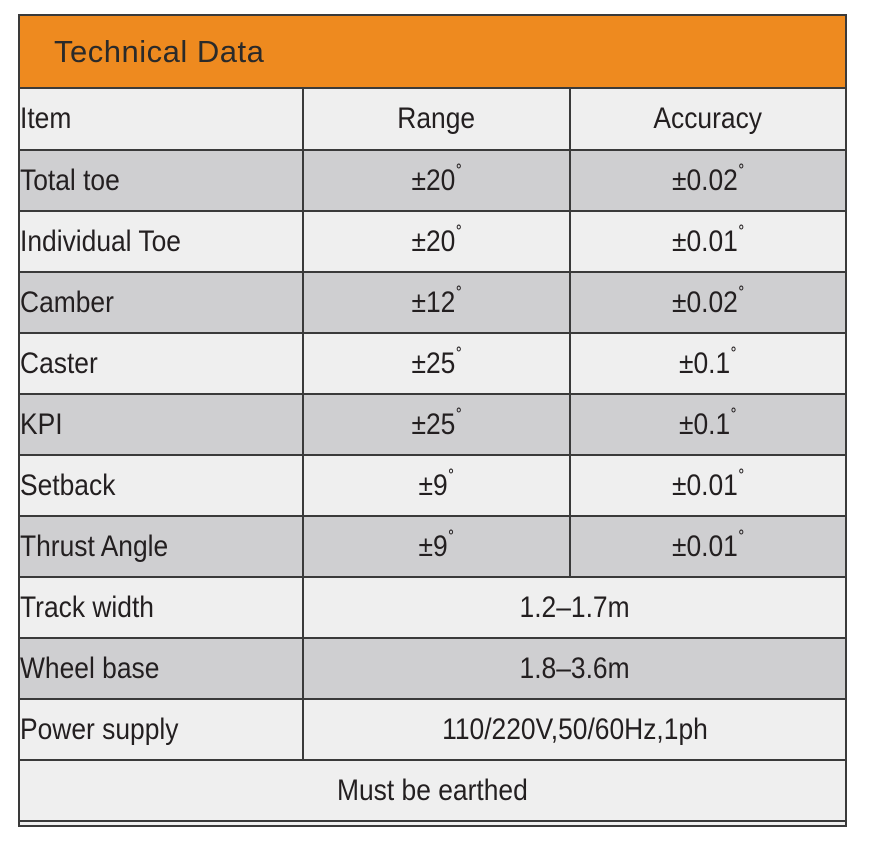  I want to click on header-item: Item, so click(162, 120).